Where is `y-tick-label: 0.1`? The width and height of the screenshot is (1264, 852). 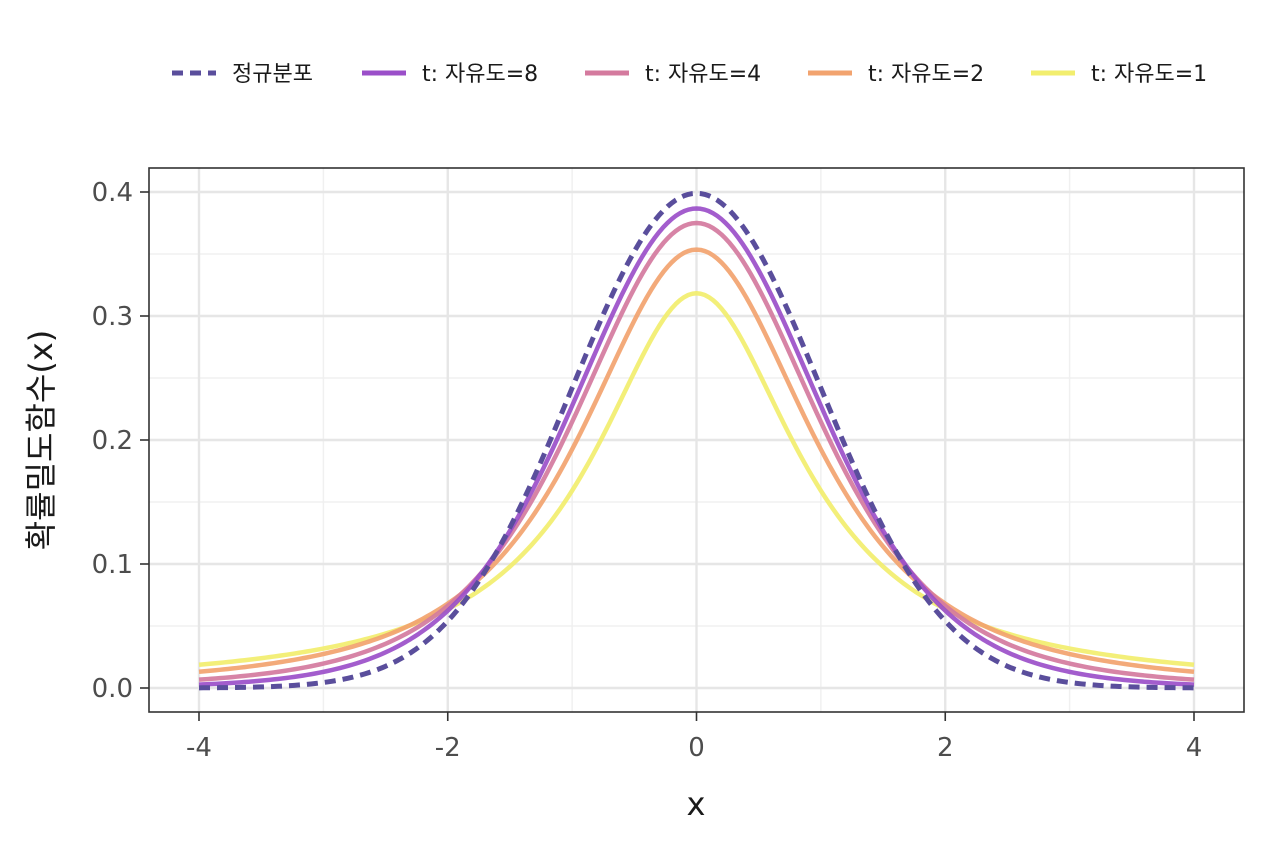
y-tick-label: 0.1 is located at coordinates (112, 565).